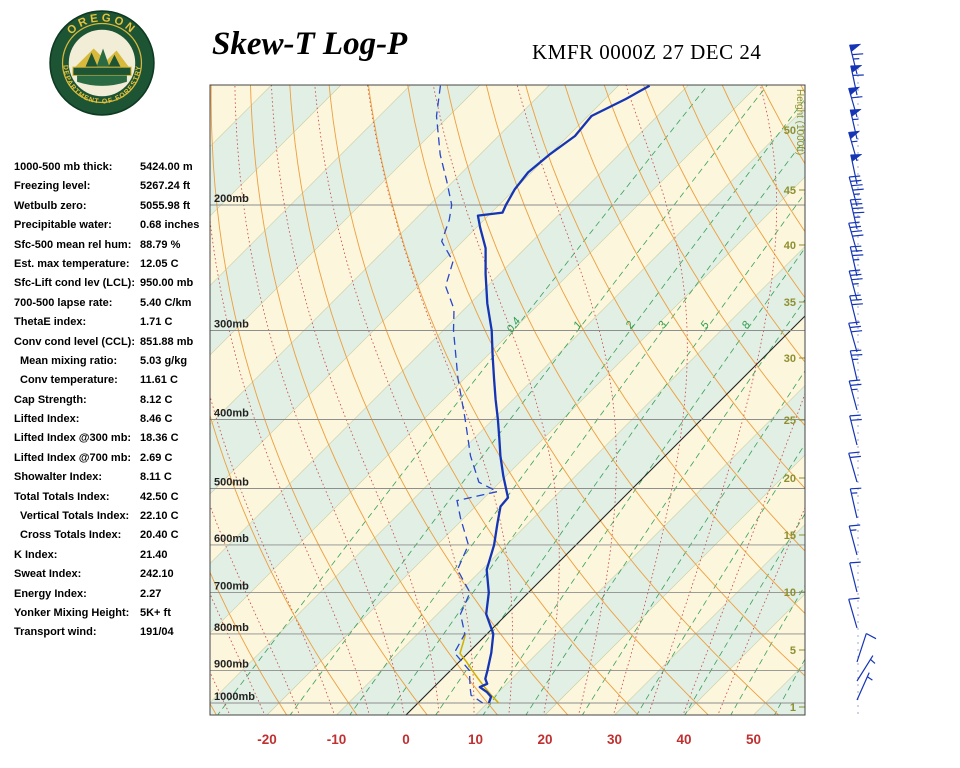 The image size is (960, 768). Describe the element at coordinates (167, 283) in the screenshot. I see `stat-value: 950.00 mb` at that location.